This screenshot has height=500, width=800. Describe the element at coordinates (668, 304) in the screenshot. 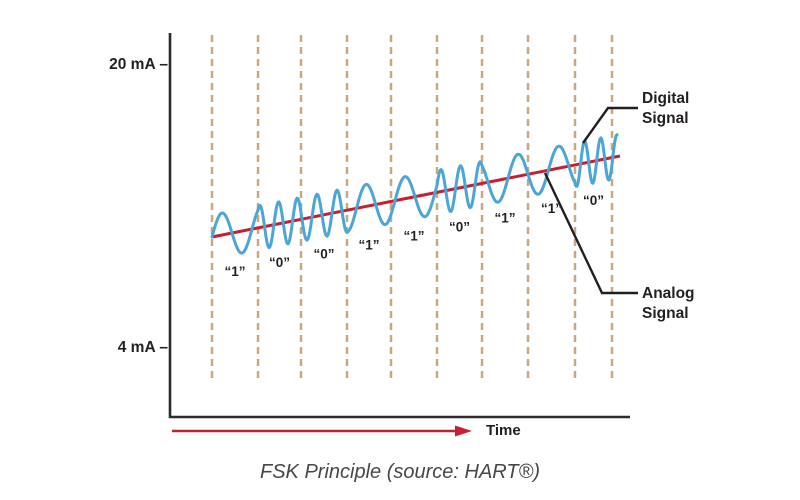

I see `analog-signal-label: Analog Signal` at that location.